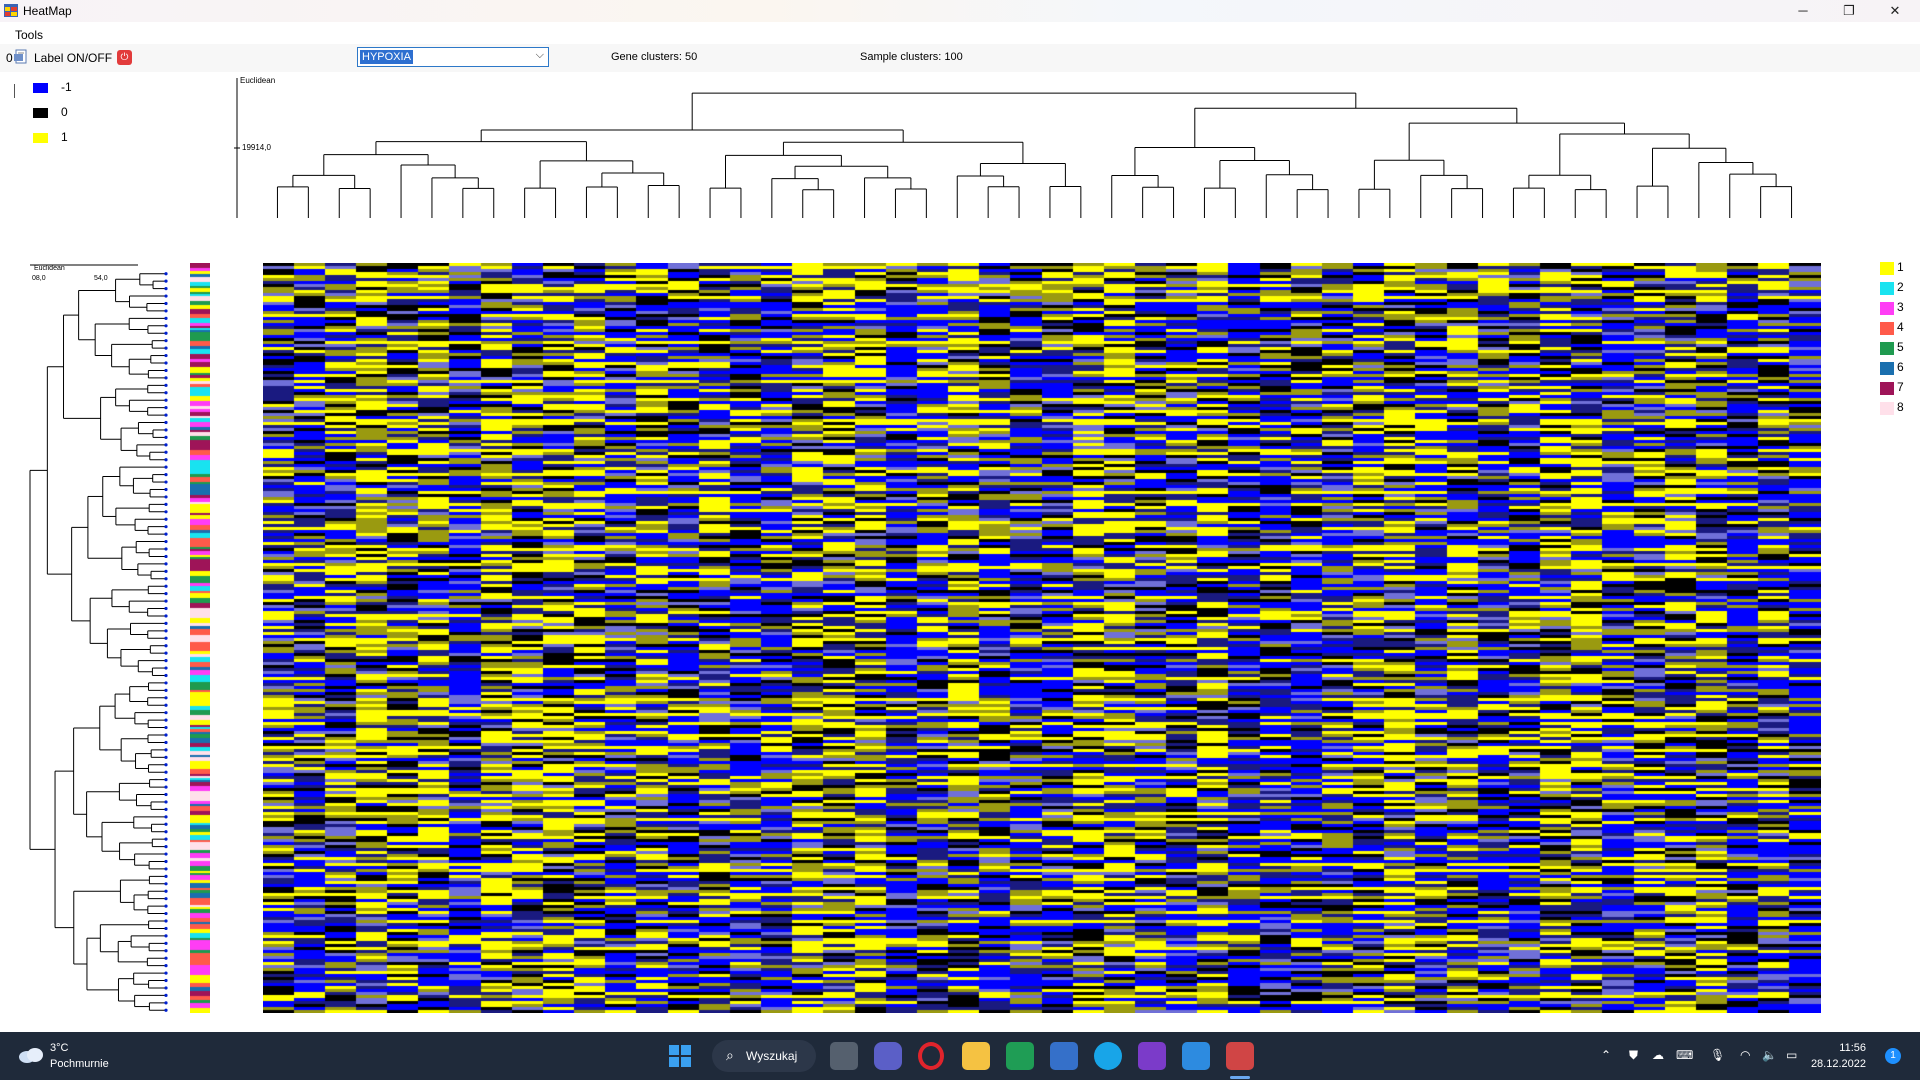 This screenshot has height=1080, width=1920. What do you see at coordinates (1064, 1056) in the screenshot?
I see `save-icon` at bounding box center [1064, 1056].